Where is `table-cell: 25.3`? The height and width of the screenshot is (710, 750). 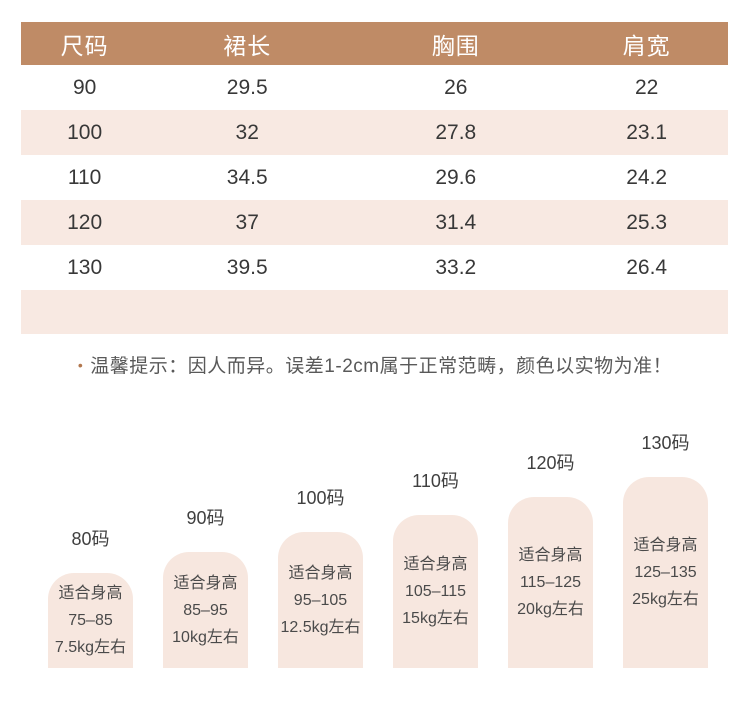 table-cell: 25.3 is located at coordinates (647, 222).